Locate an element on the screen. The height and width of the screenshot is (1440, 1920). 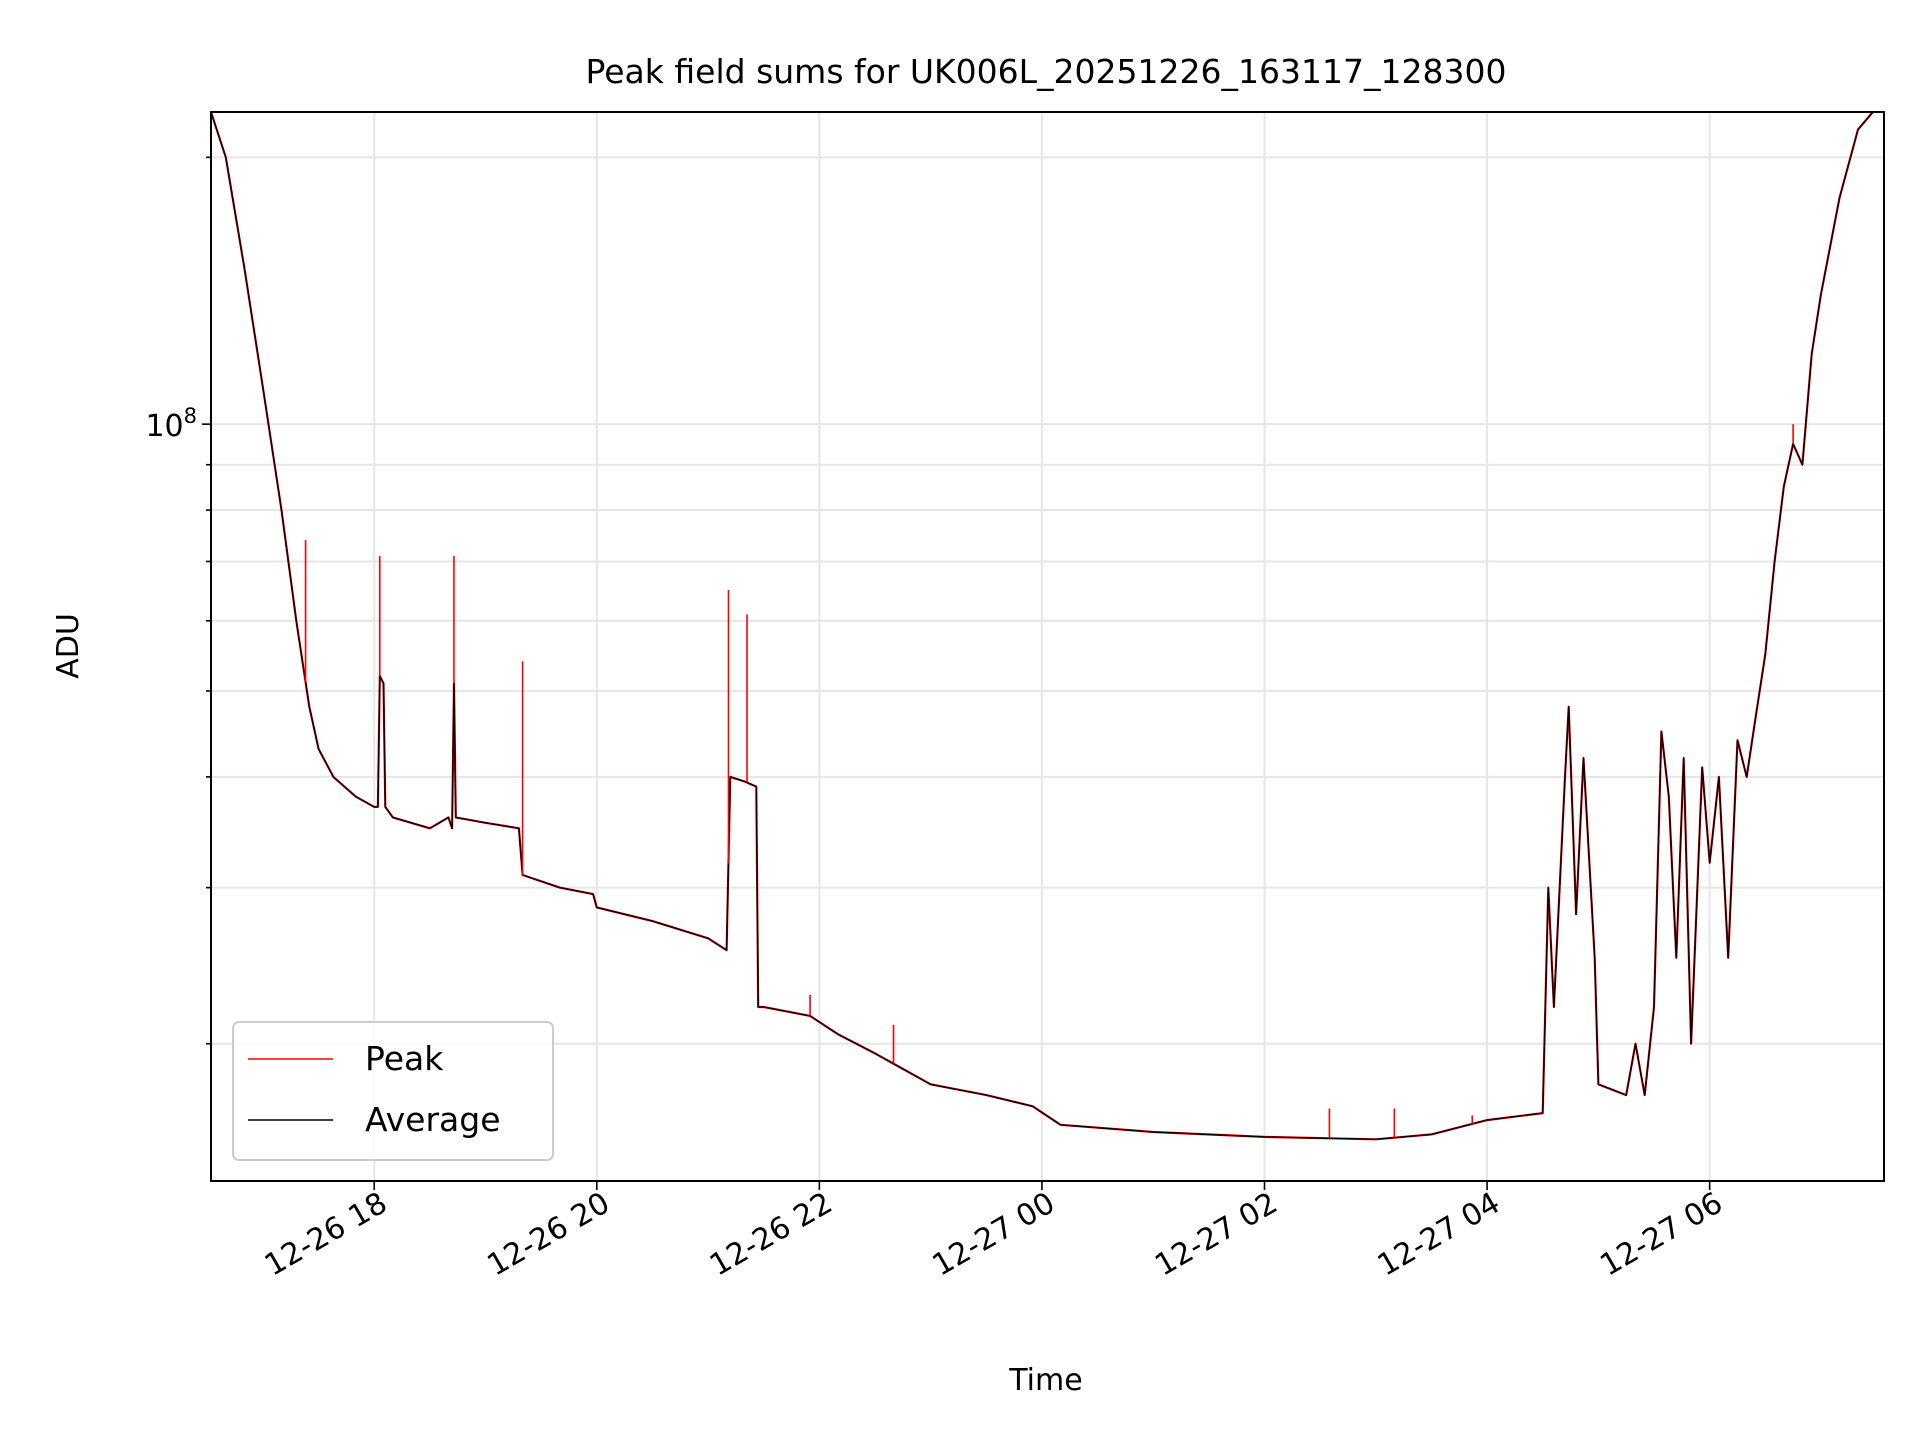
y-tick-label: 108 is located at coordinates (171, 424).